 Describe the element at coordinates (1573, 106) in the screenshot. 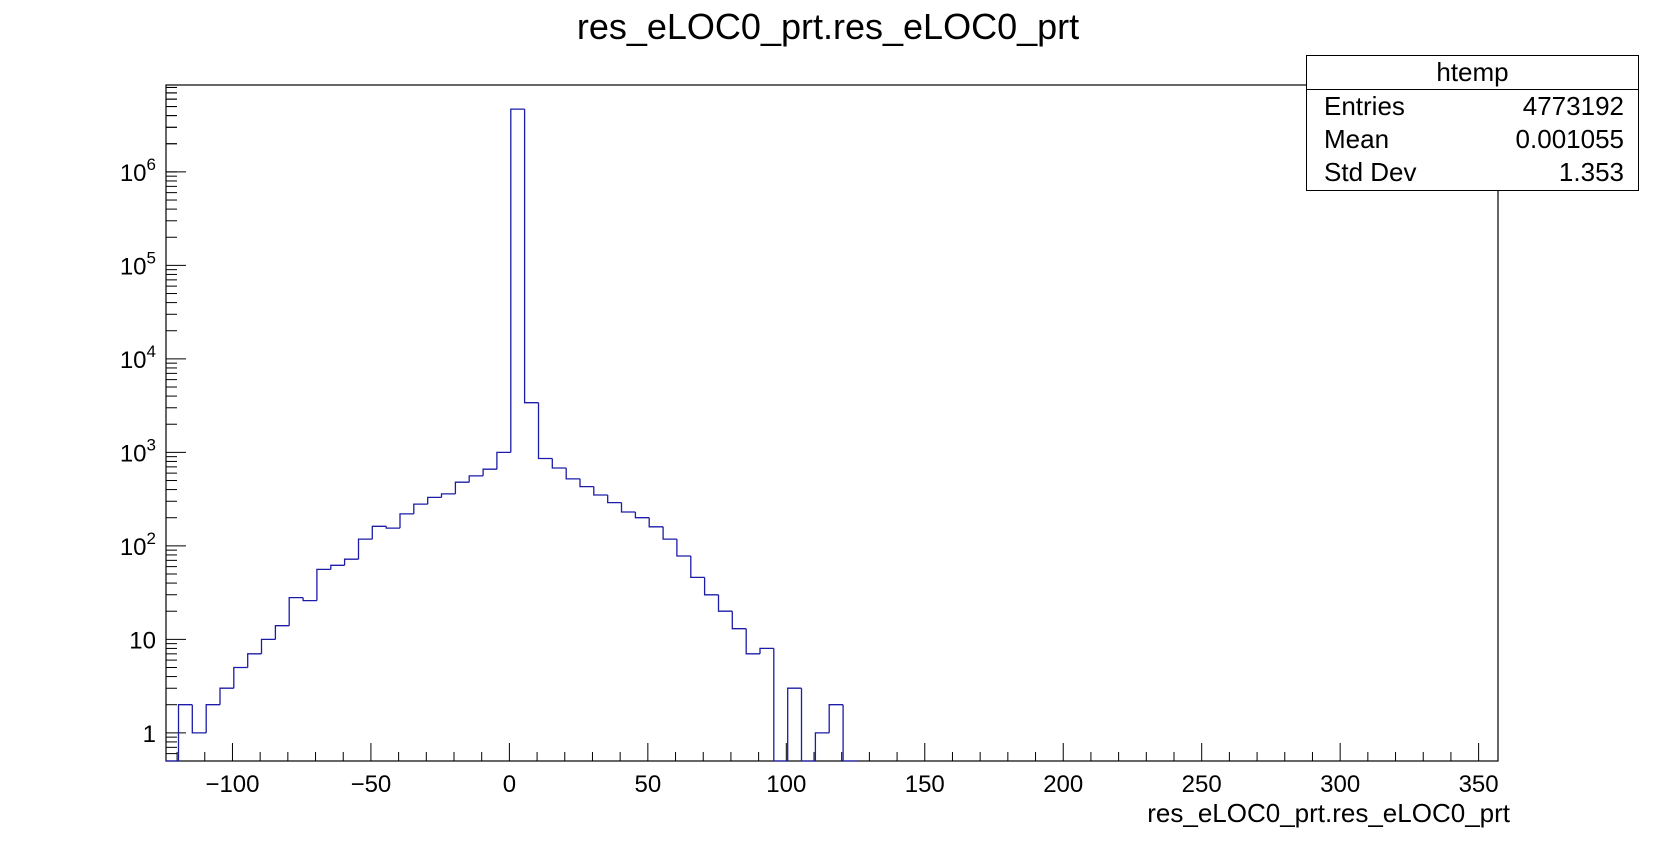

I see `stats-value: 4773192` at that location.